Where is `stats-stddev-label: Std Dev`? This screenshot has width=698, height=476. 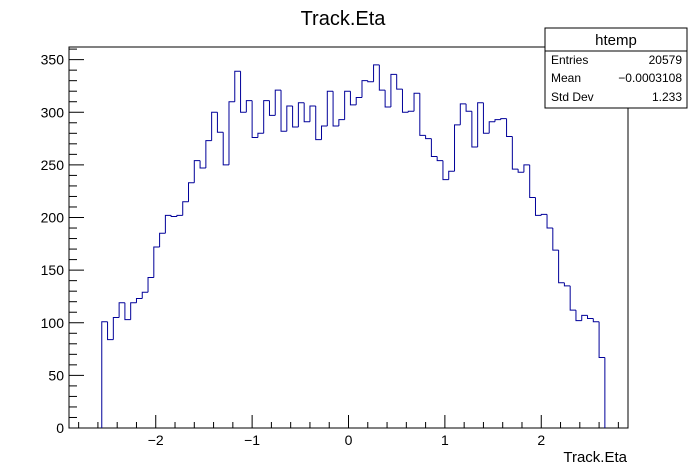 stats-stddev-label: Std Dev is located at coordinates (572, 97).